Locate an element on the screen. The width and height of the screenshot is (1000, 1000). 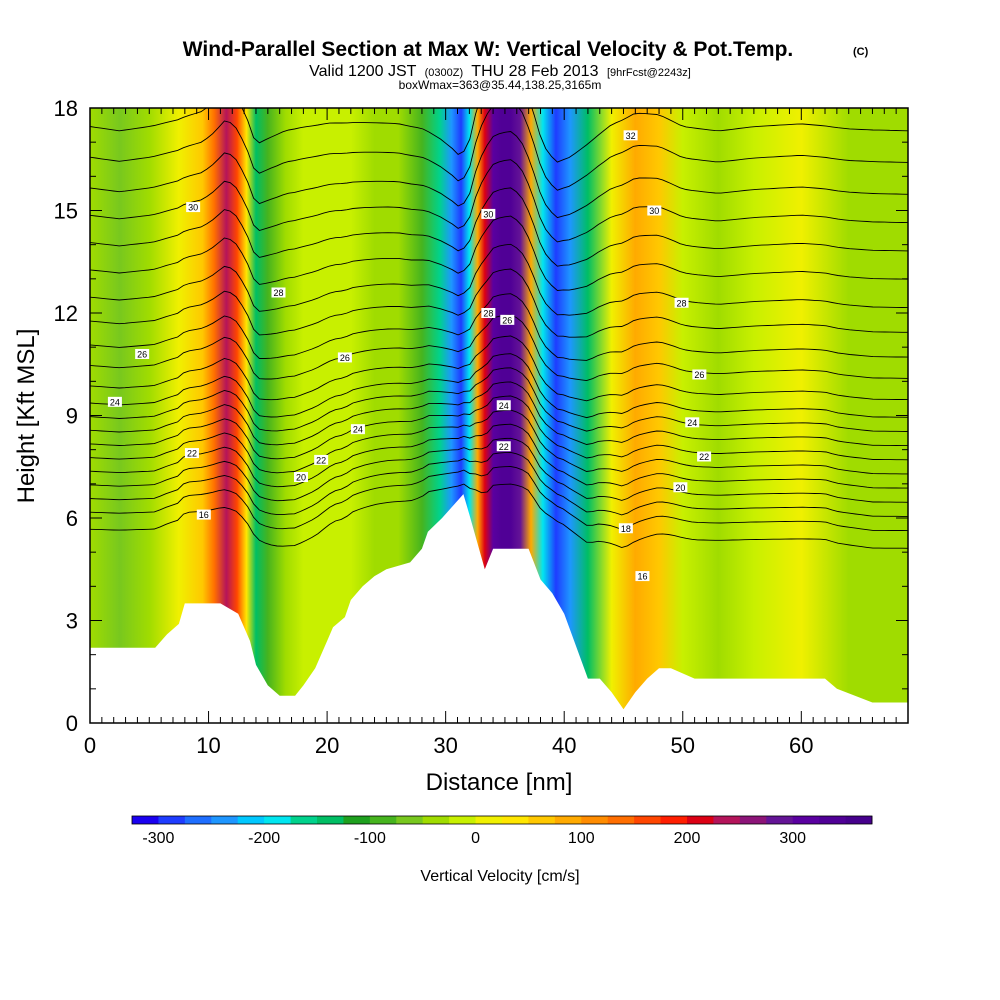
isentrope-label: 16 is located at coordinates (642, 577).